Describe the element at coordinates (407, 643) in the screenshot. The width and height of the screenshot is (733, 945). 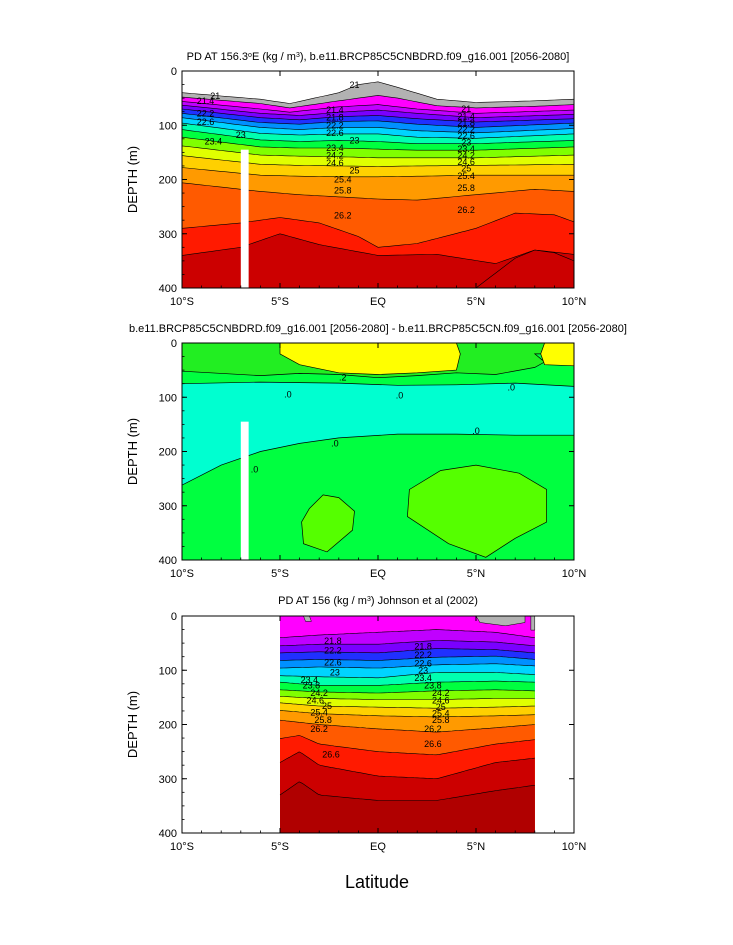
I see `contour-line-22.2` at that location.